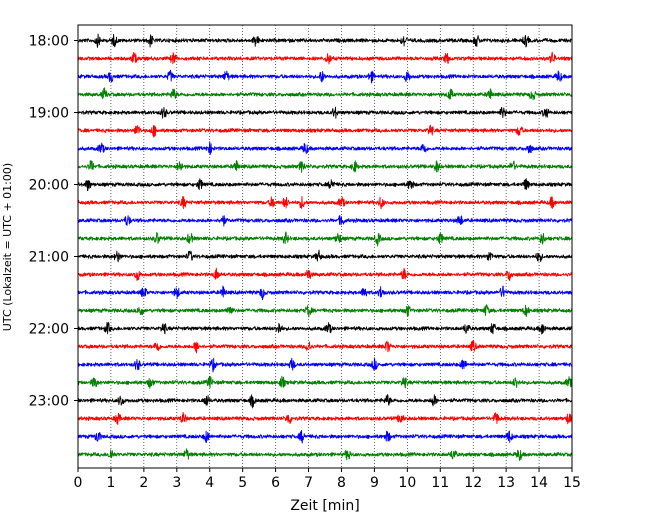 The width and height of the screenshot is (650, 524). Describe the element at coordinates (324, 506) in the screenshot. I see `x-axis-label: Zeit [min]` at that location.